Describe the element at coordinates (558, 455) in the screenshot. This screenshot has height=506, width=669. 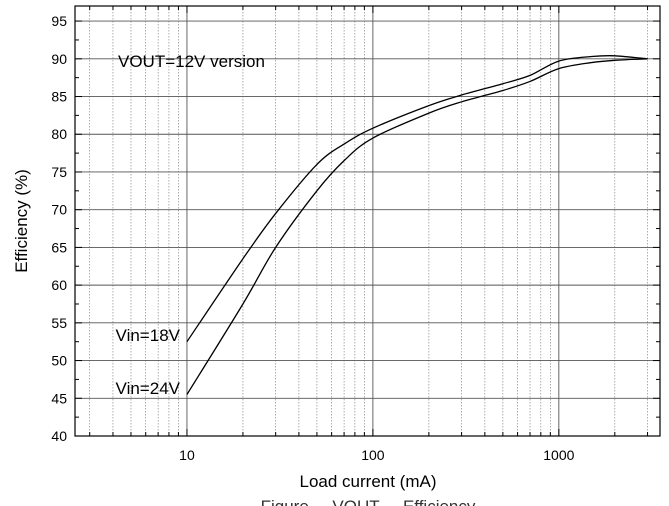
I see `x-tick-label: 1000` at that location.